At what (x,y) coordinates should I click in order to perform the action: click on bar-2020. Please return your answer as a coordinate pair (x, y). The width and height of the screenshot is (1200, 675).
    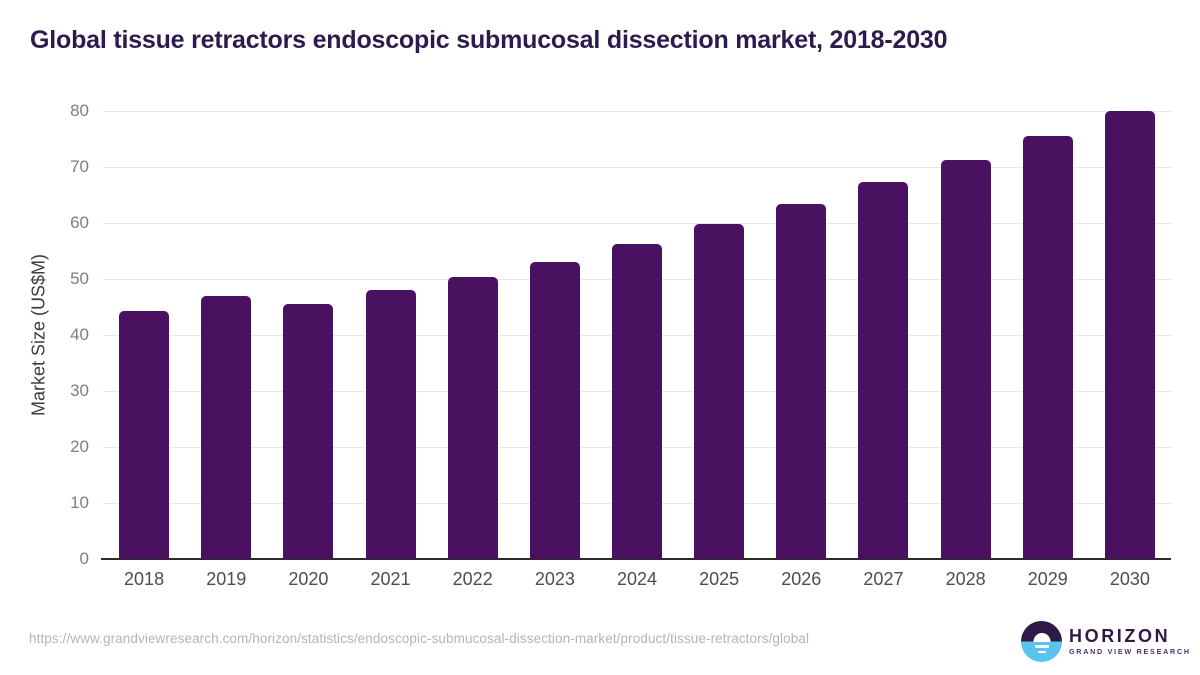
    Looking at the image, I should click on (308, 431).